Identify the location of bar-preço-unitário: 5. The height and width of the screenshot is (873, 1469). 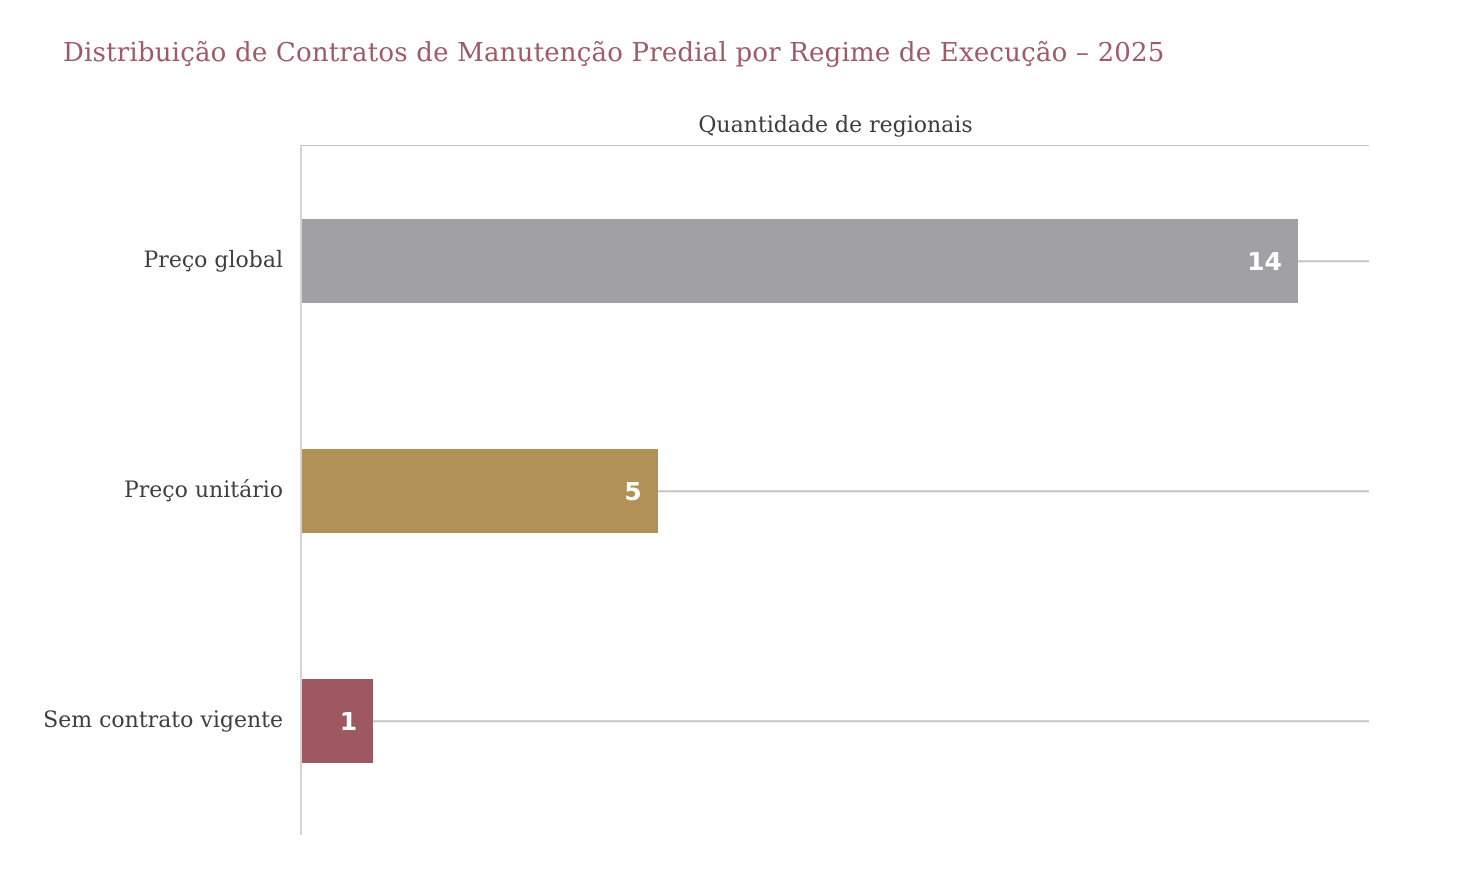
(480, 491).